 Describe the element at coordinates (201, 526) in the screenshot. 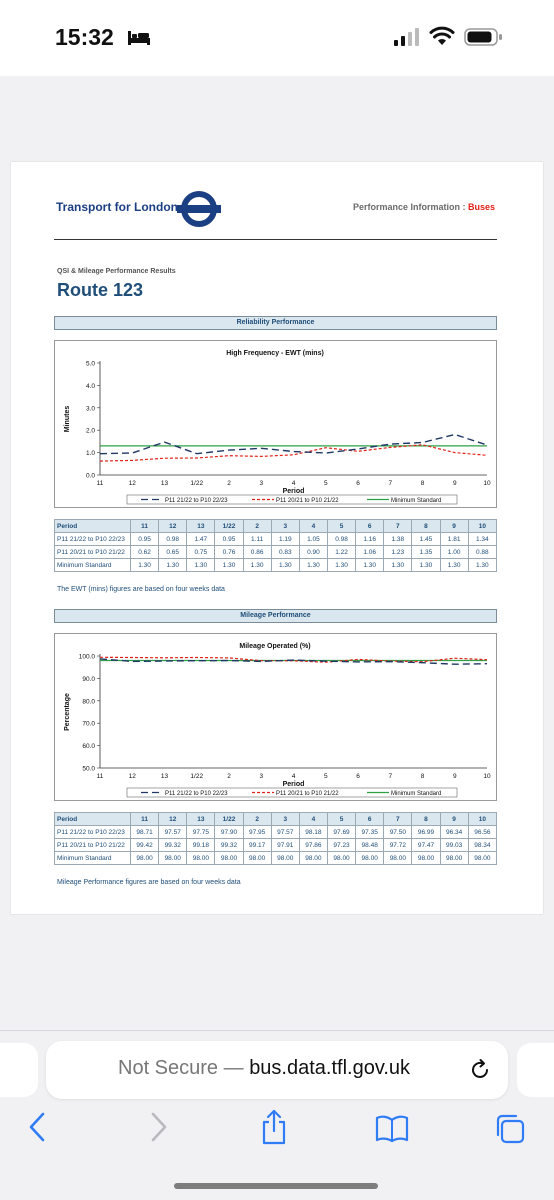

I see `table-header-cell: 13` at that location.